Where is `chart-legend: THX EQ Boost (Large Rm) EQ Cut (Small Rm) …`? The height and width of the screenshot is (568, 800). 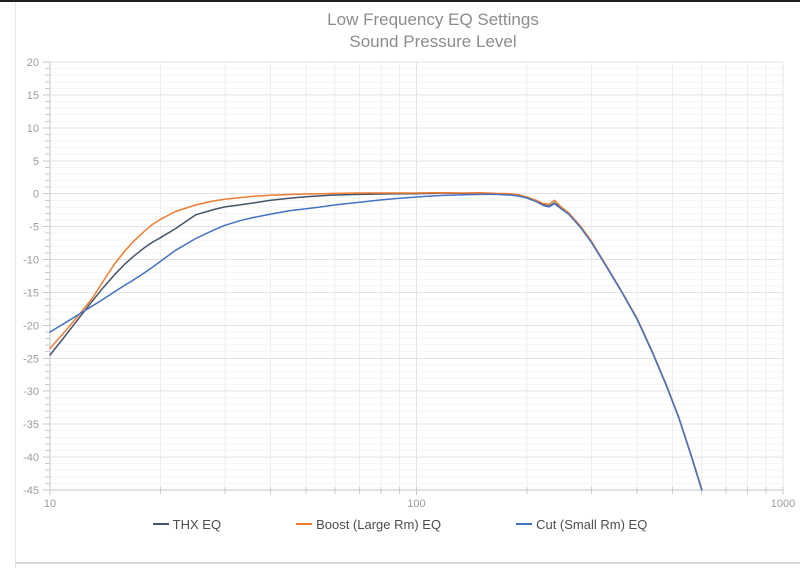
chart-legend: THX EQ Boost (Large Rm) EQ Cut (Small Rm) … is located at coordinates (400, 524).